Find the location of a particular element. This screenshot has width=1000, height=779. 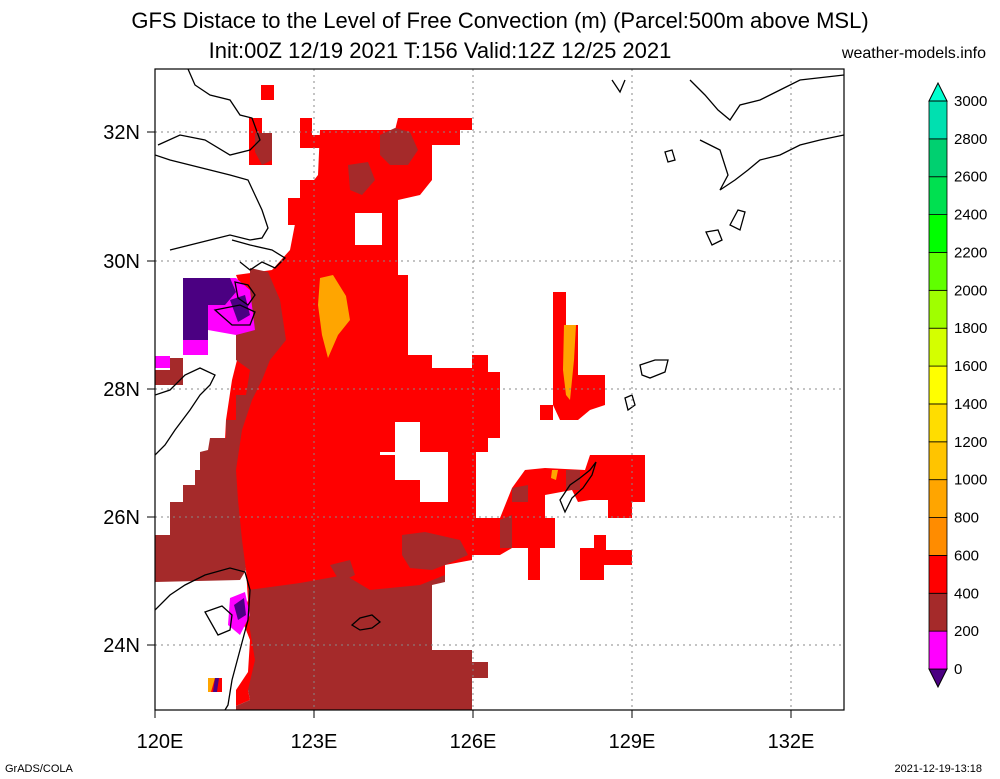

y-tick-28N: 28N is located at coordinates (121, 390).